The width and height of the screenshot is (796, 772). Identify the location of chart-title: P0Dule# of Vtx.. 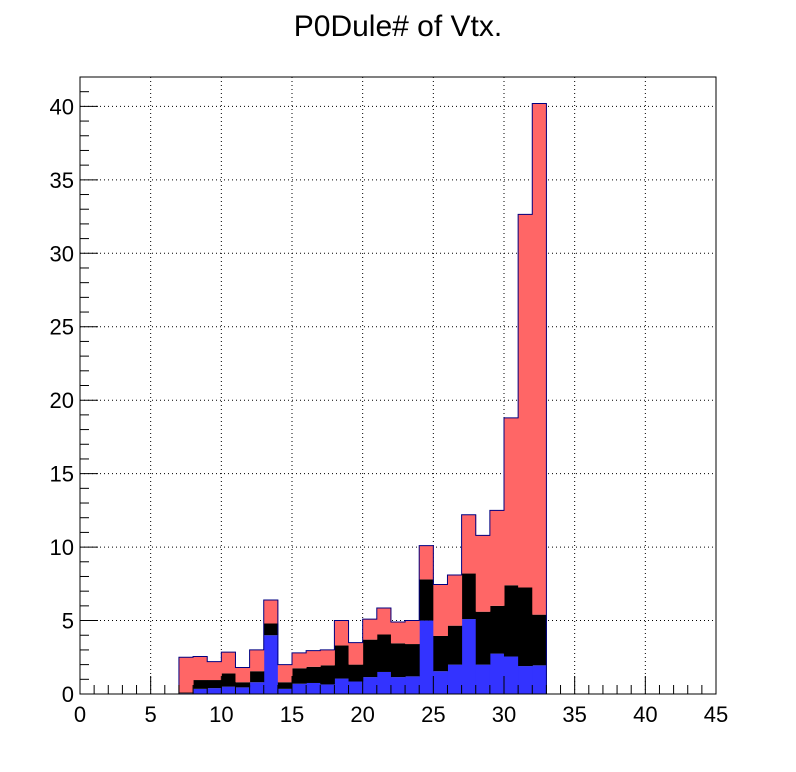
(398, 26).